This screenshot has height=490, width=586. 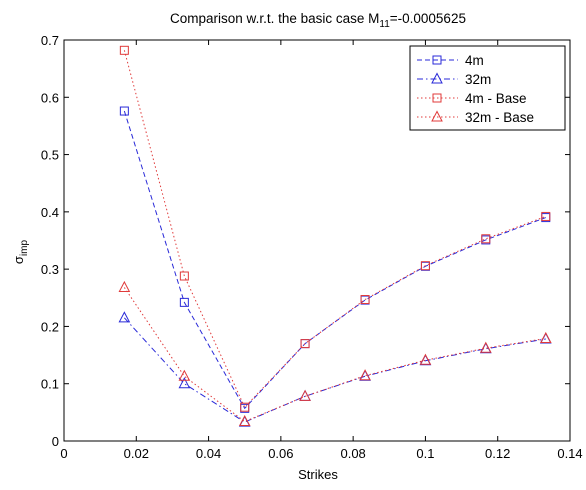 I want to click on x-tick-label: 0.06, so click(x=280, y=453).